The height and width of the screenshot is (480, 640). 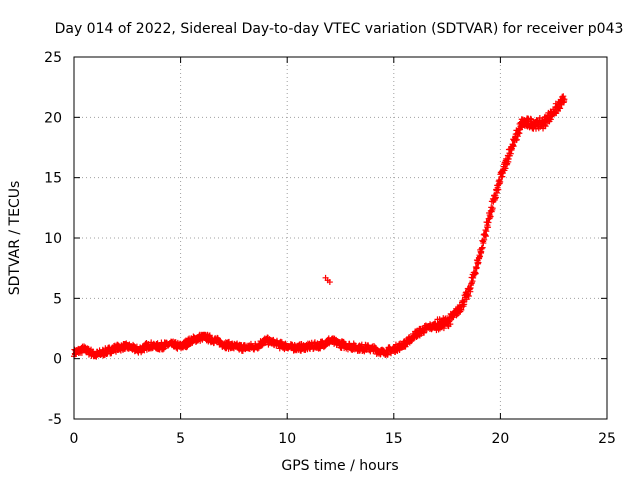 I want to click on y-tick-label: 25, so click(x=53, y=58).